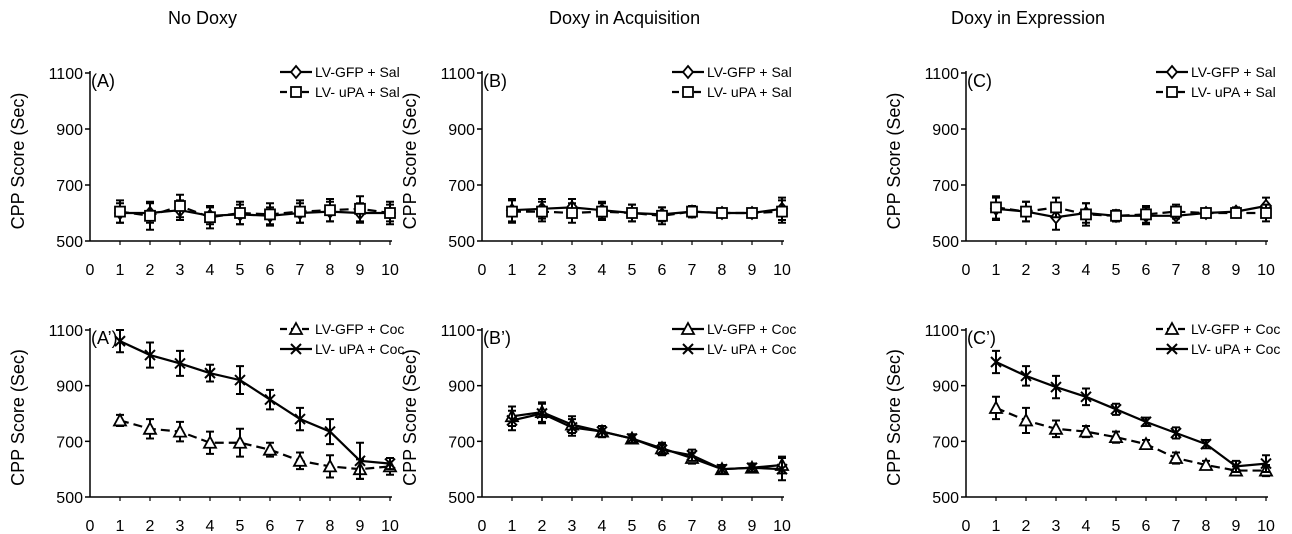 Image resolution: width=1292 pixels, height=534 pixels. What do you see at coordinates (103, 81) in the screenshot?
I see `panel-label: (A)` at bounding box center [103, 81].